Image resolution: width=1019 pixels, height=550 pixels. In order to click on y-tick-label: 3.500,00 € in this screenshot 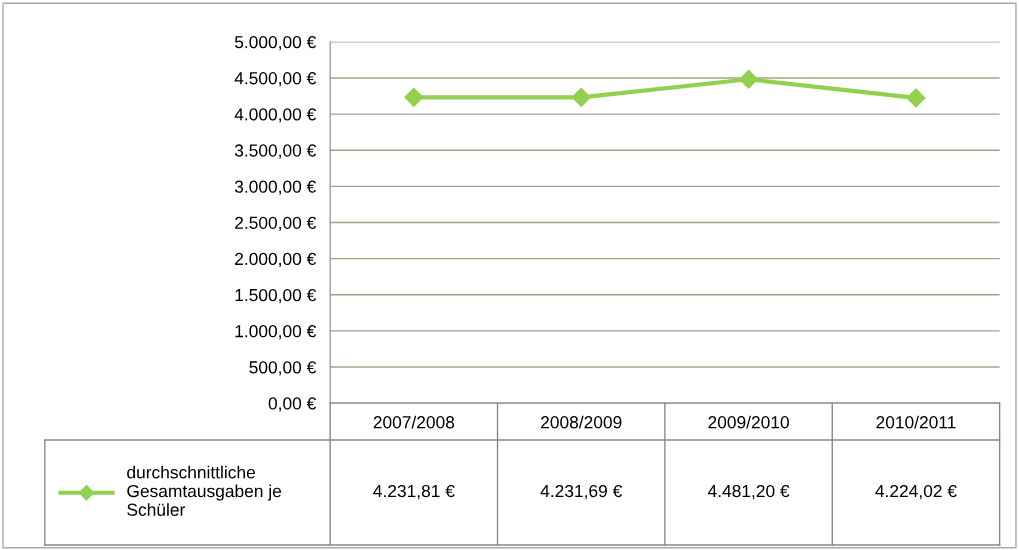, I will do `click(275, 151)`.